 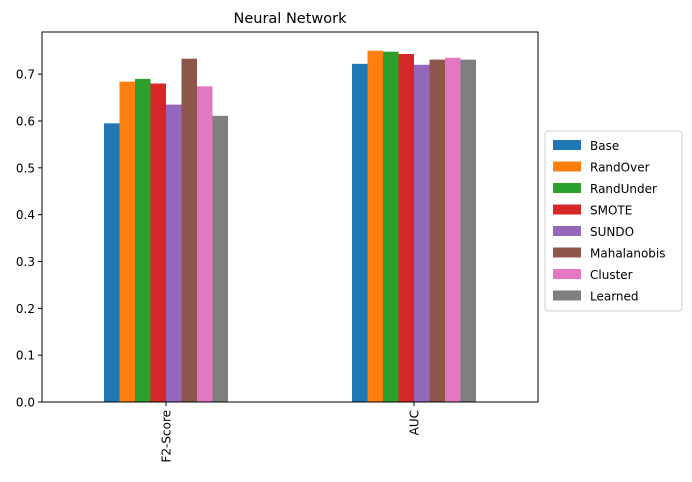 What do you see at coordinates (112, 263) in the screenshot?
I see `bar-base-f2-score` at bounding box center [112, 263].